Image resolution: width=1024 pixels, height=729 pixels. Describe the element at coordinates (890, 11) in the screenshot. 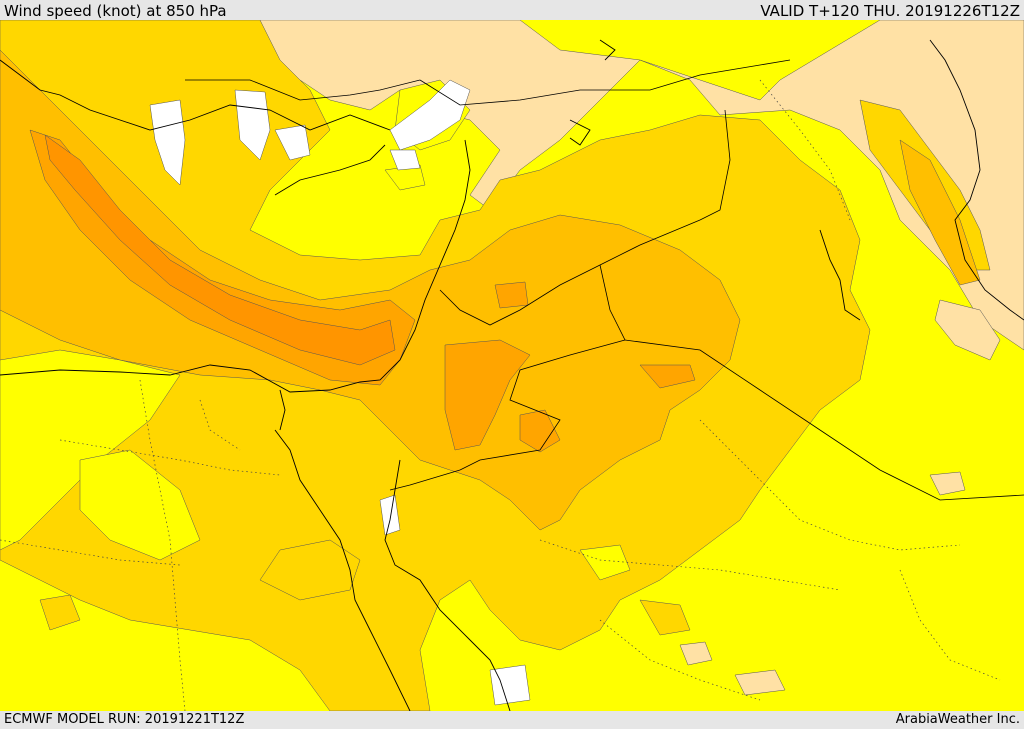

I see `valid-time: VALID T+120 THU. 20191226T12Z` at that location.